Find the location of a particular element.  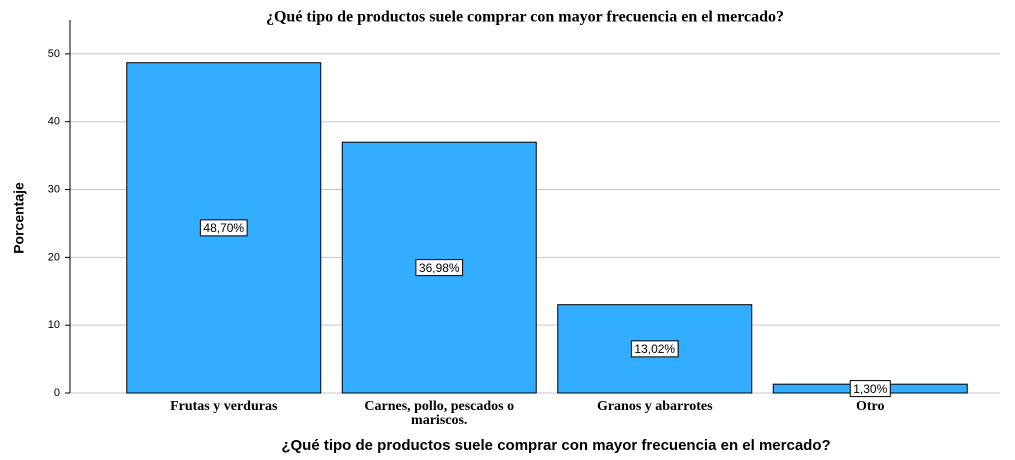

y-axis-title: Porcentaje is located at coordinates (19, 218).